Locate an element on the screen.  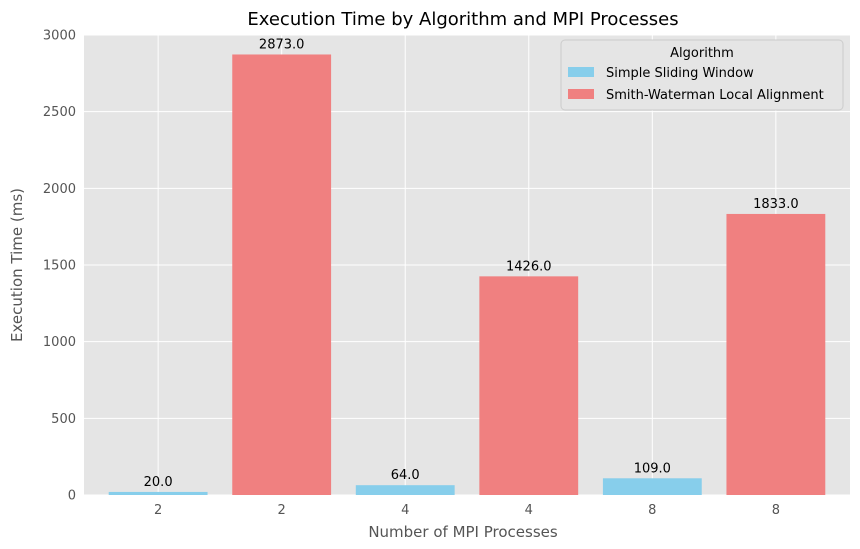
y-tick-labels: 0 500 1000 1500 2000 2500 3000 is located at coordinates (59, 266).